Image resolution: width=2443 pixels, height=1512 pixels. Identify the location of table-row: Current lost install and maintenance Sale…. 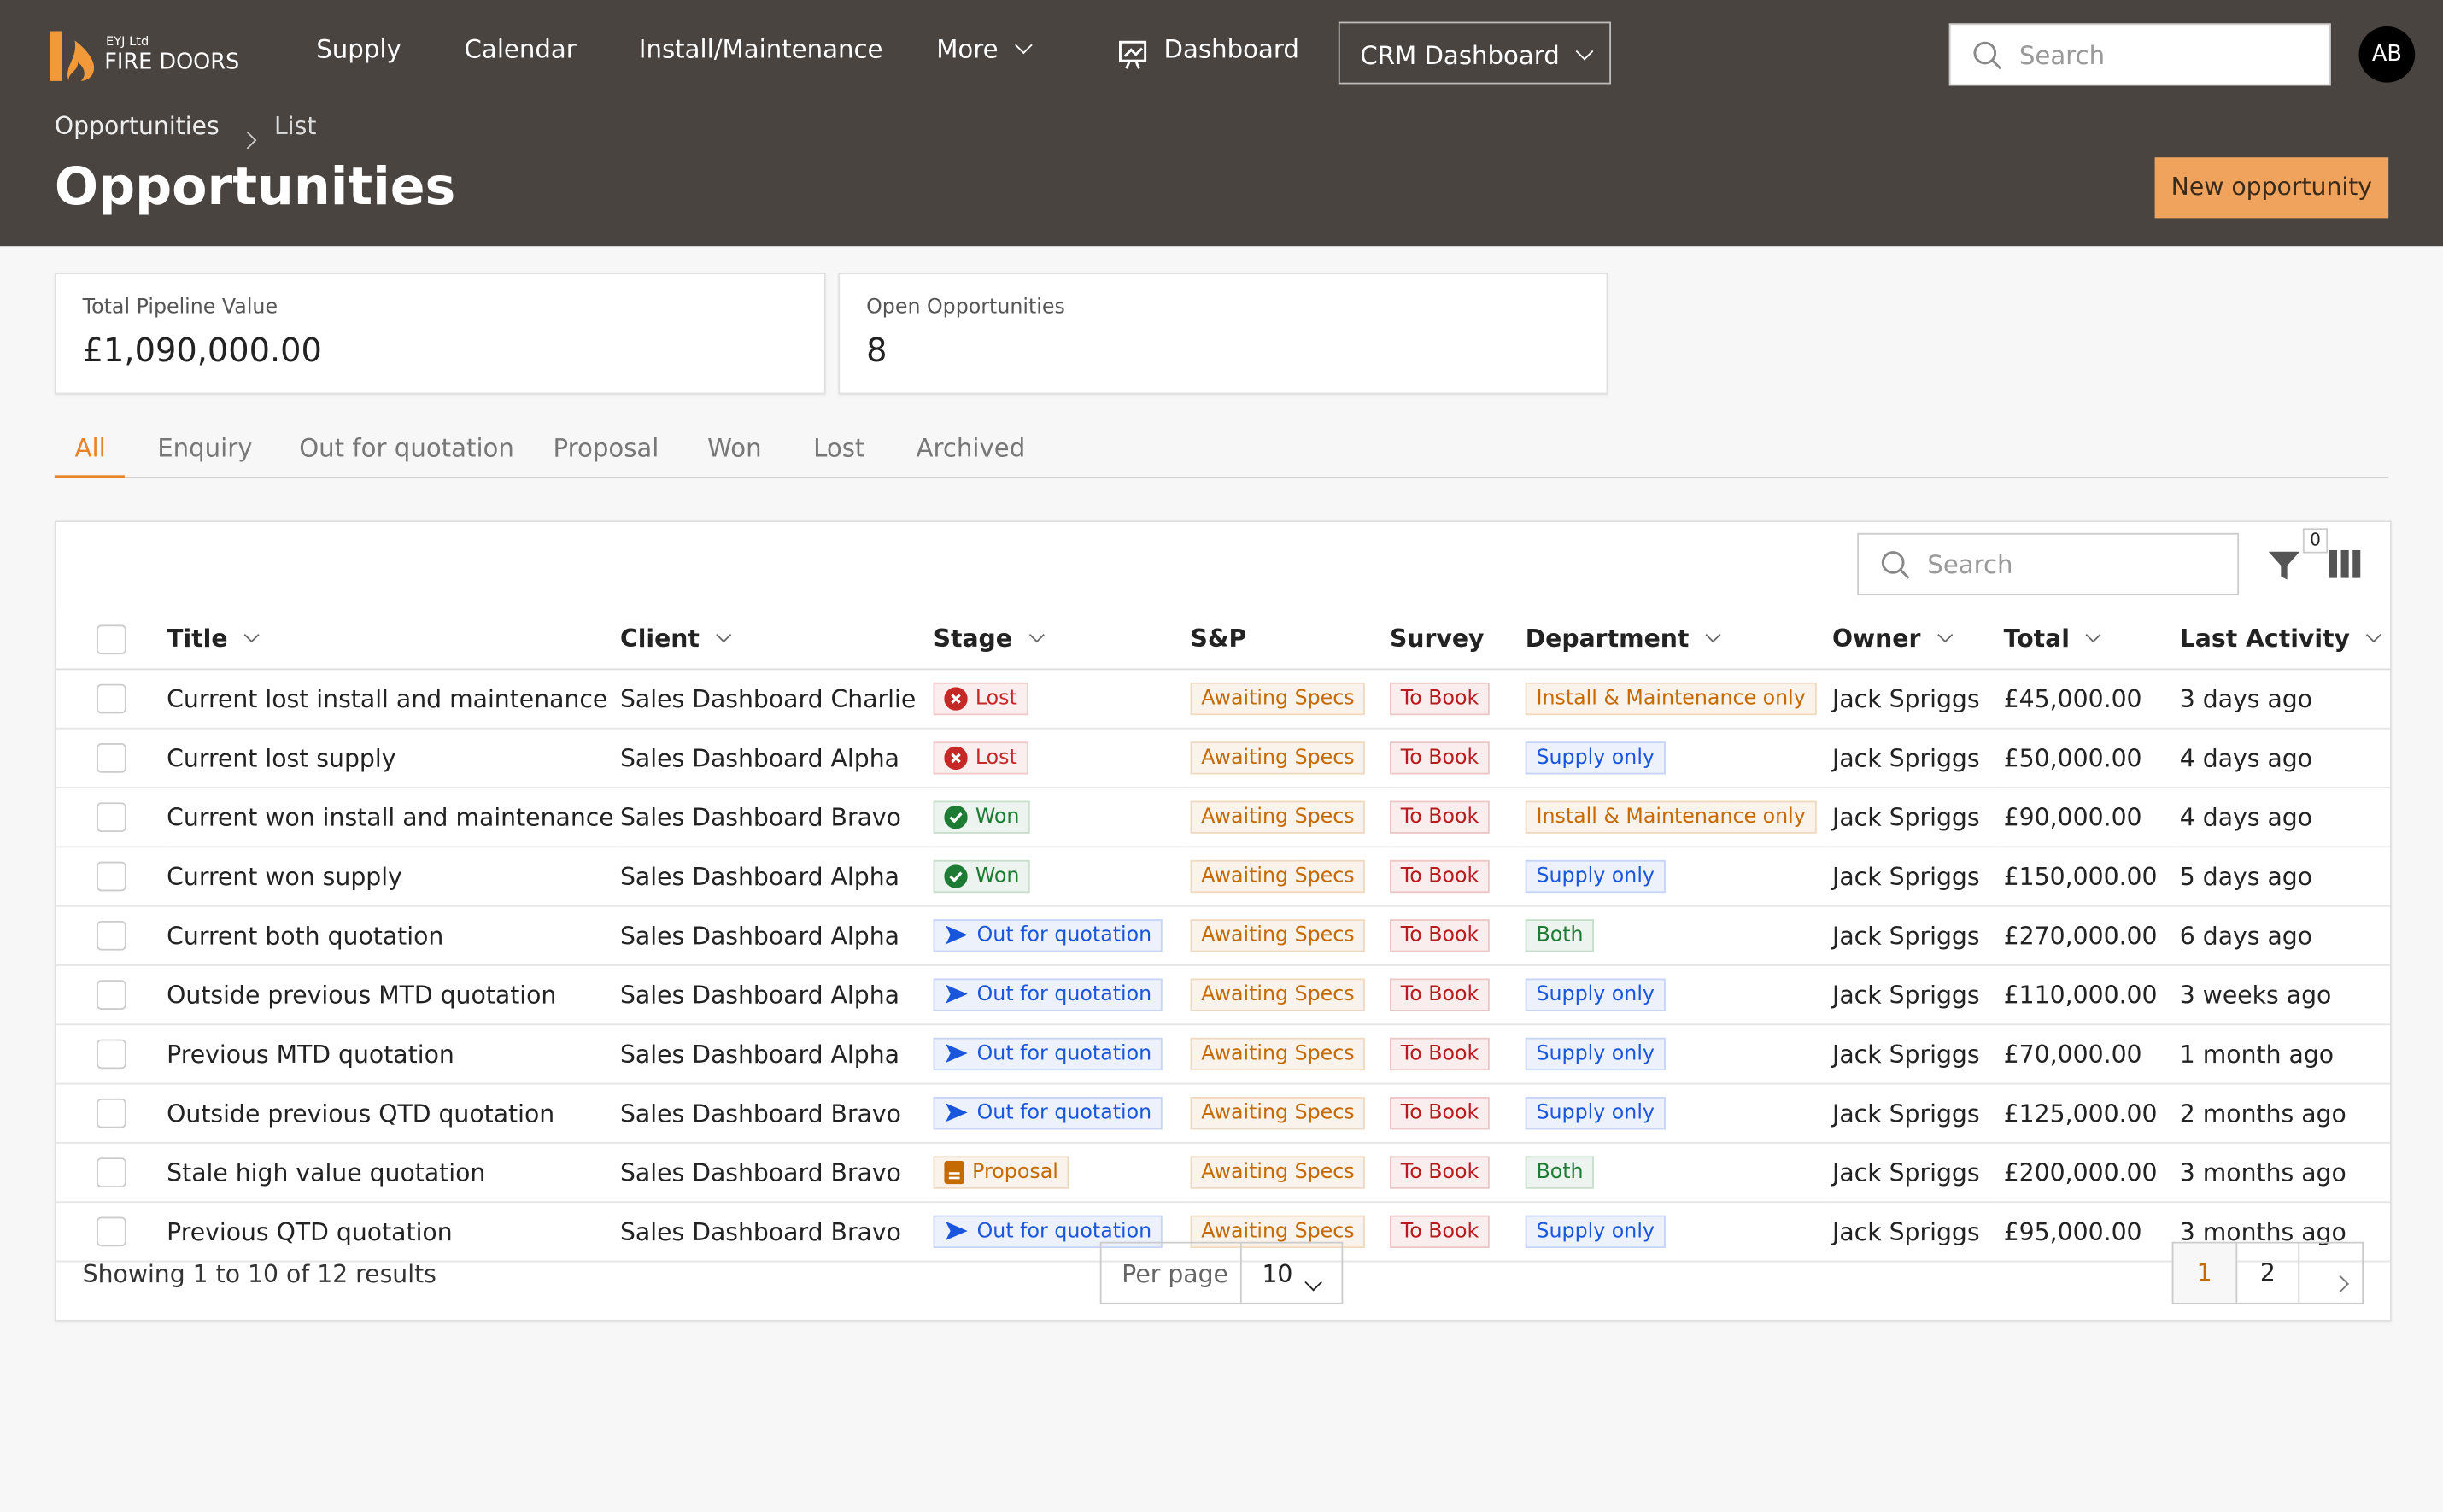
(1224, 699).